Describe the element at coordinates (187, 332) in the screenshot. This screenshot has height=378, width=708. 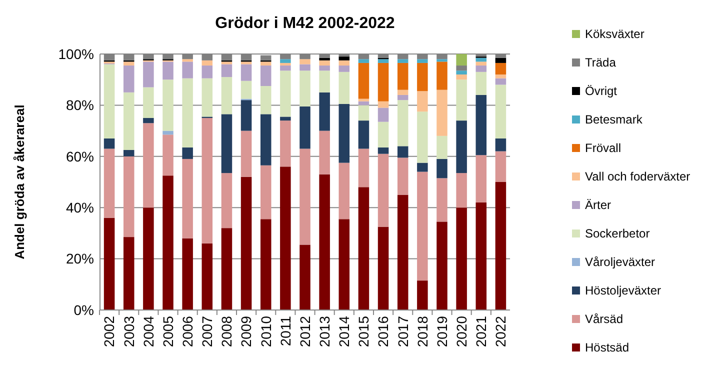
I see `x-tick-label: 2006` at that location.